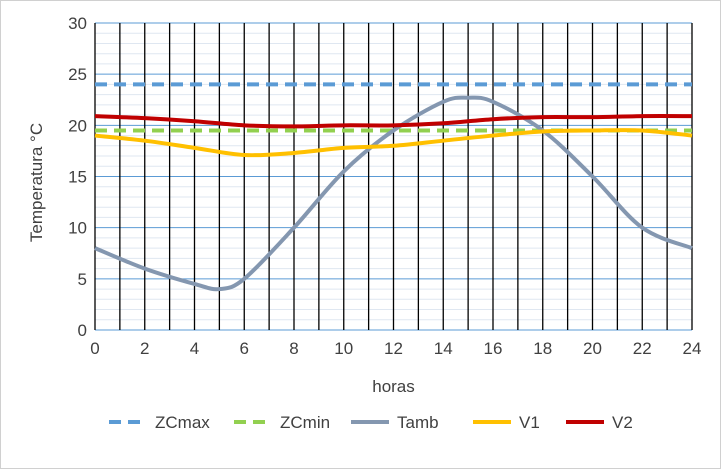 The height and width of the screenshot is (470, 721). What do you see at coordinates (77, 23) in the screenshot?
I see `y-tick-label: 30` at bounding box center [77, 23].